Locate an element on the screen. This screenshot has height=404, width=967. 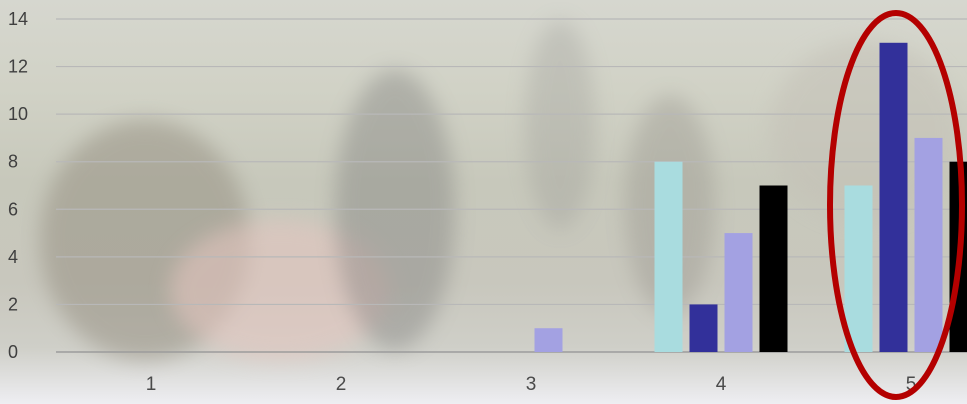
y-tick-label: 2 is located at coordinates (13, 304).